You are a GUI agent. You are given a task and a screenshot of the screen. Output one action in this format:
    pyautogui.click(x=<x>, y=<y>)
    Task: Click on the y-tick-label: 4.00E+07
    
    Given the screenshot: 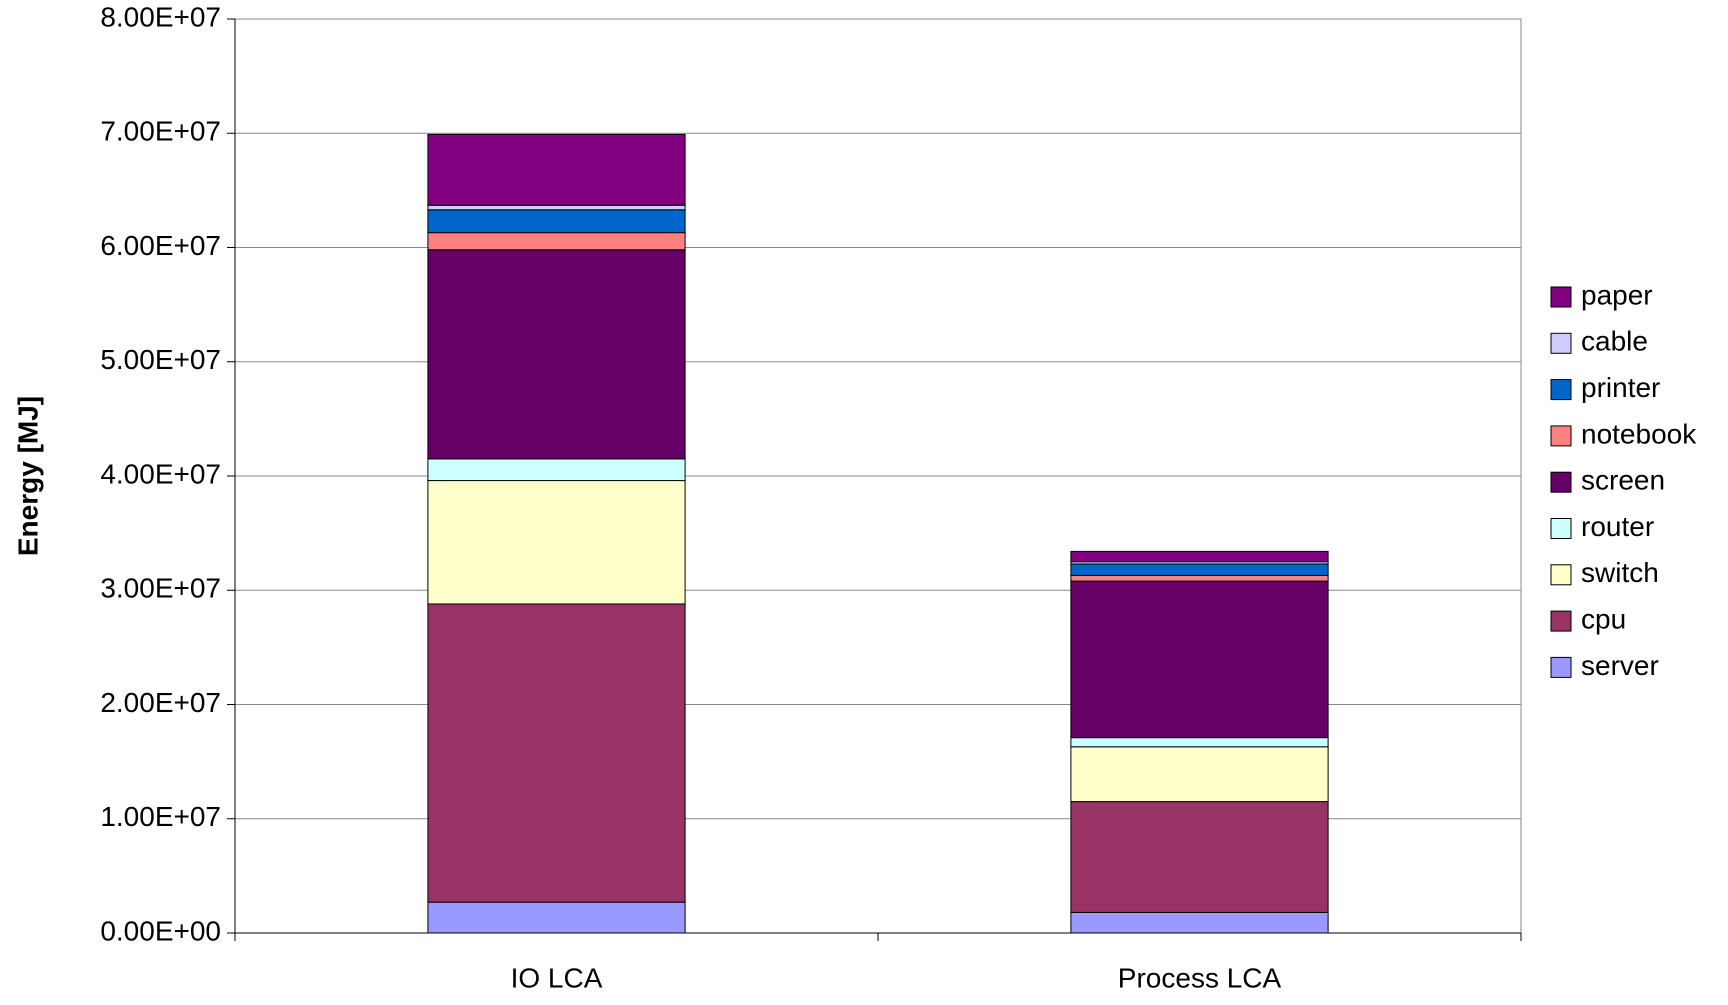 What is the action you would take?
    pyautogui.click(x=160, y=473)
    